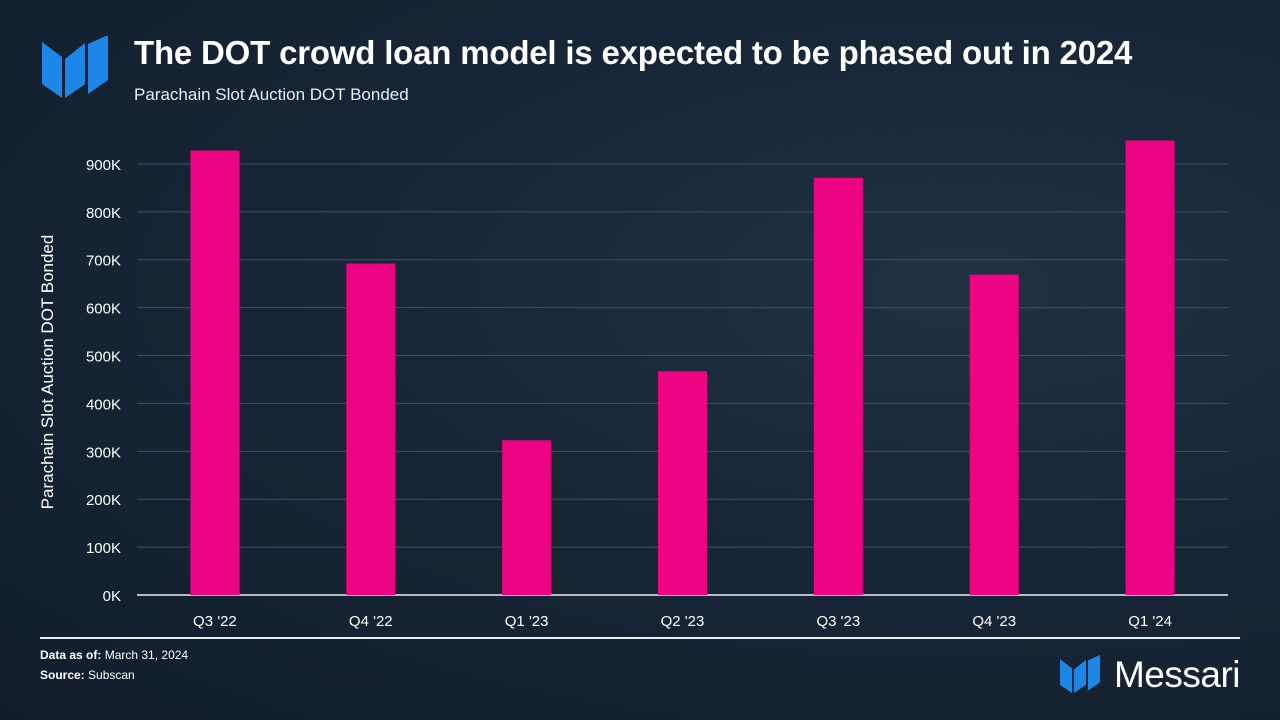  I want to click on messari-brand-icon, so click(1079, 674).